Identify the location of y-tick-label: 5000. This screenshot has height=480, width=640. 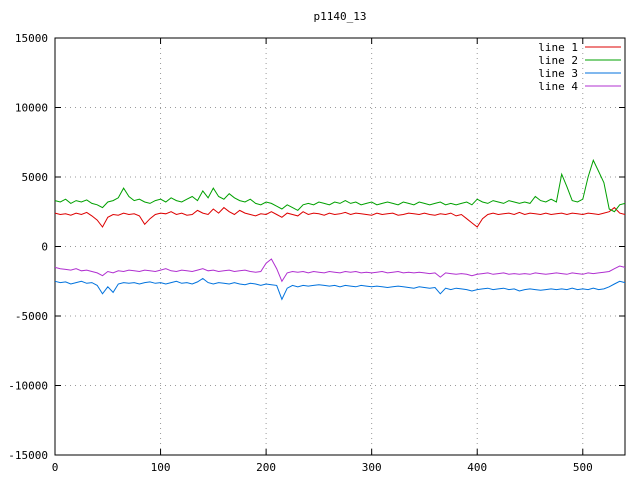
(35, 177).